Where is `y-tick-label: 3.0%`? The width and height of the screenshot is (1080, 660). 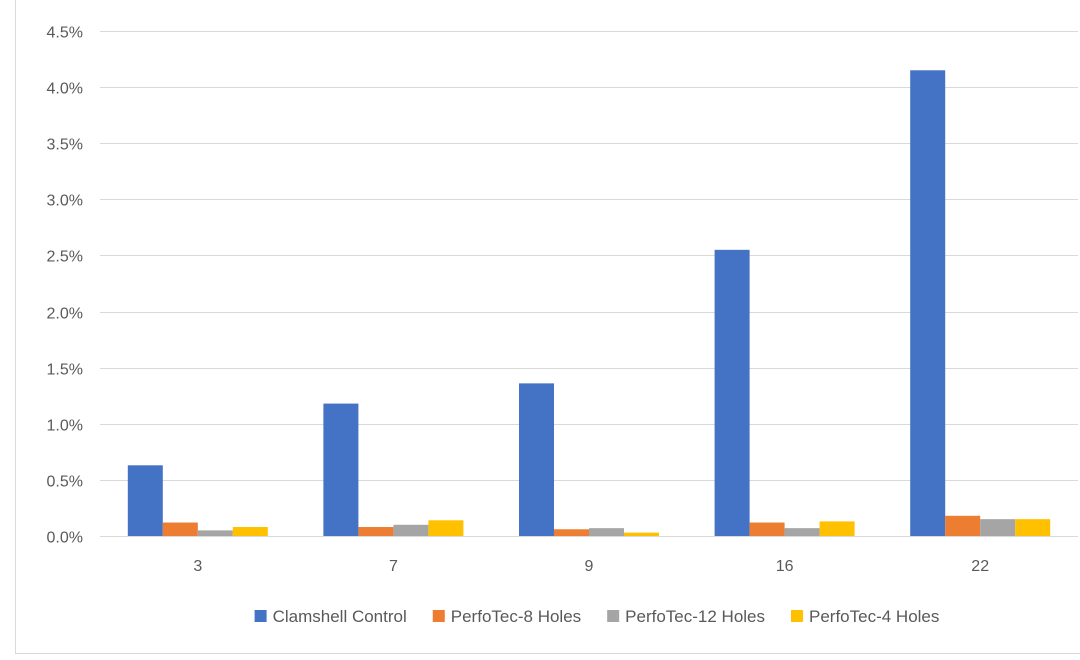 y-tick-label: 3.0% is located at coordinates (65, 201).